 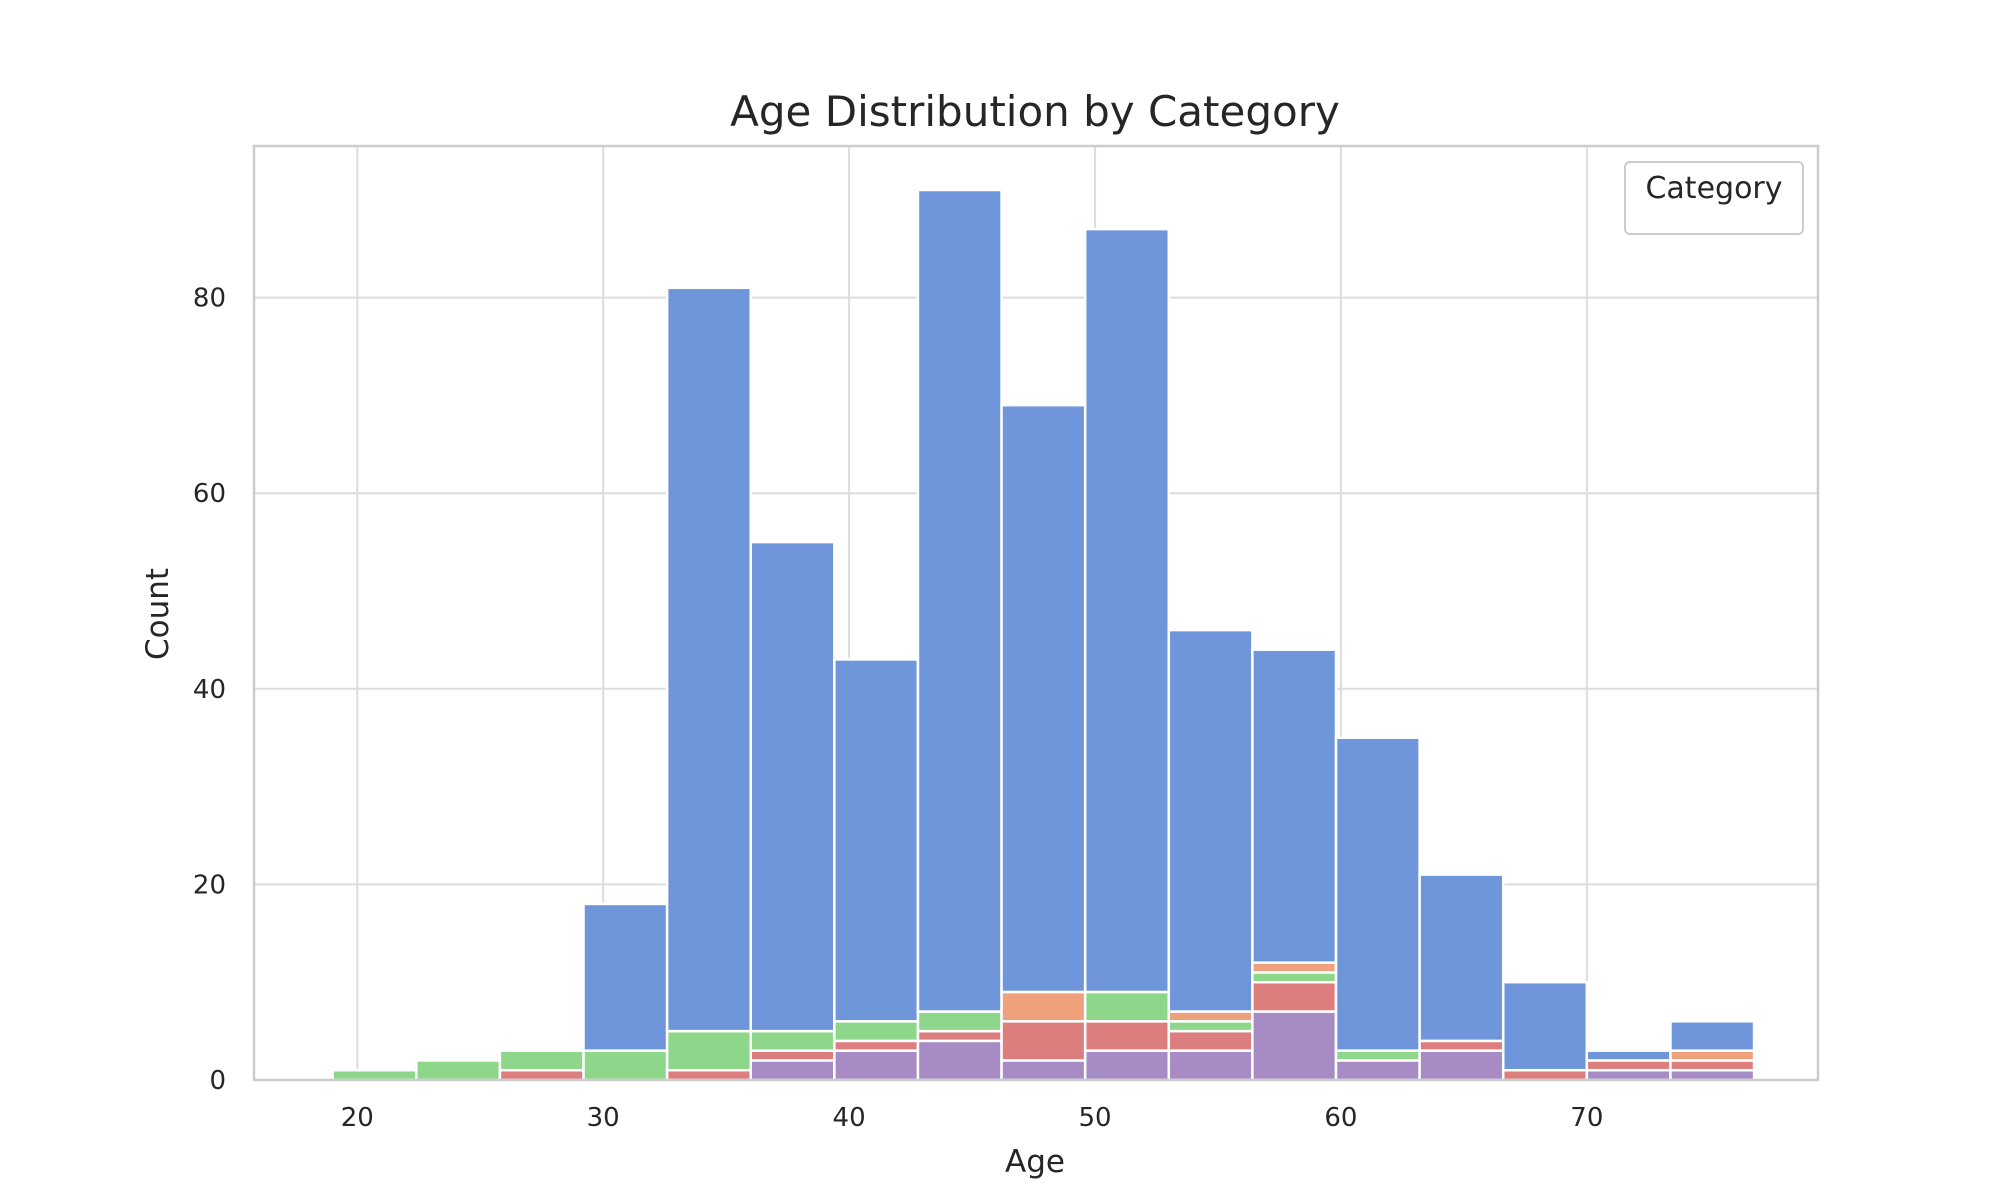 I want to click on y-tick-label: 40, so click(x=209, y=690).